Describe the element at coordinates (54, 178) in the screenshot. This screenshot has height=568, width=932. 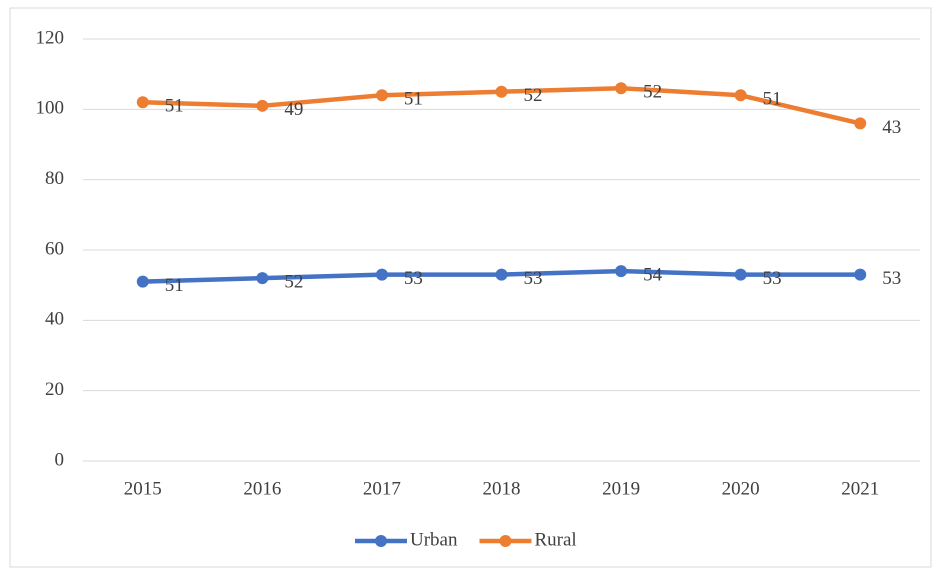
I see `y-tick-label: 80` at that location.